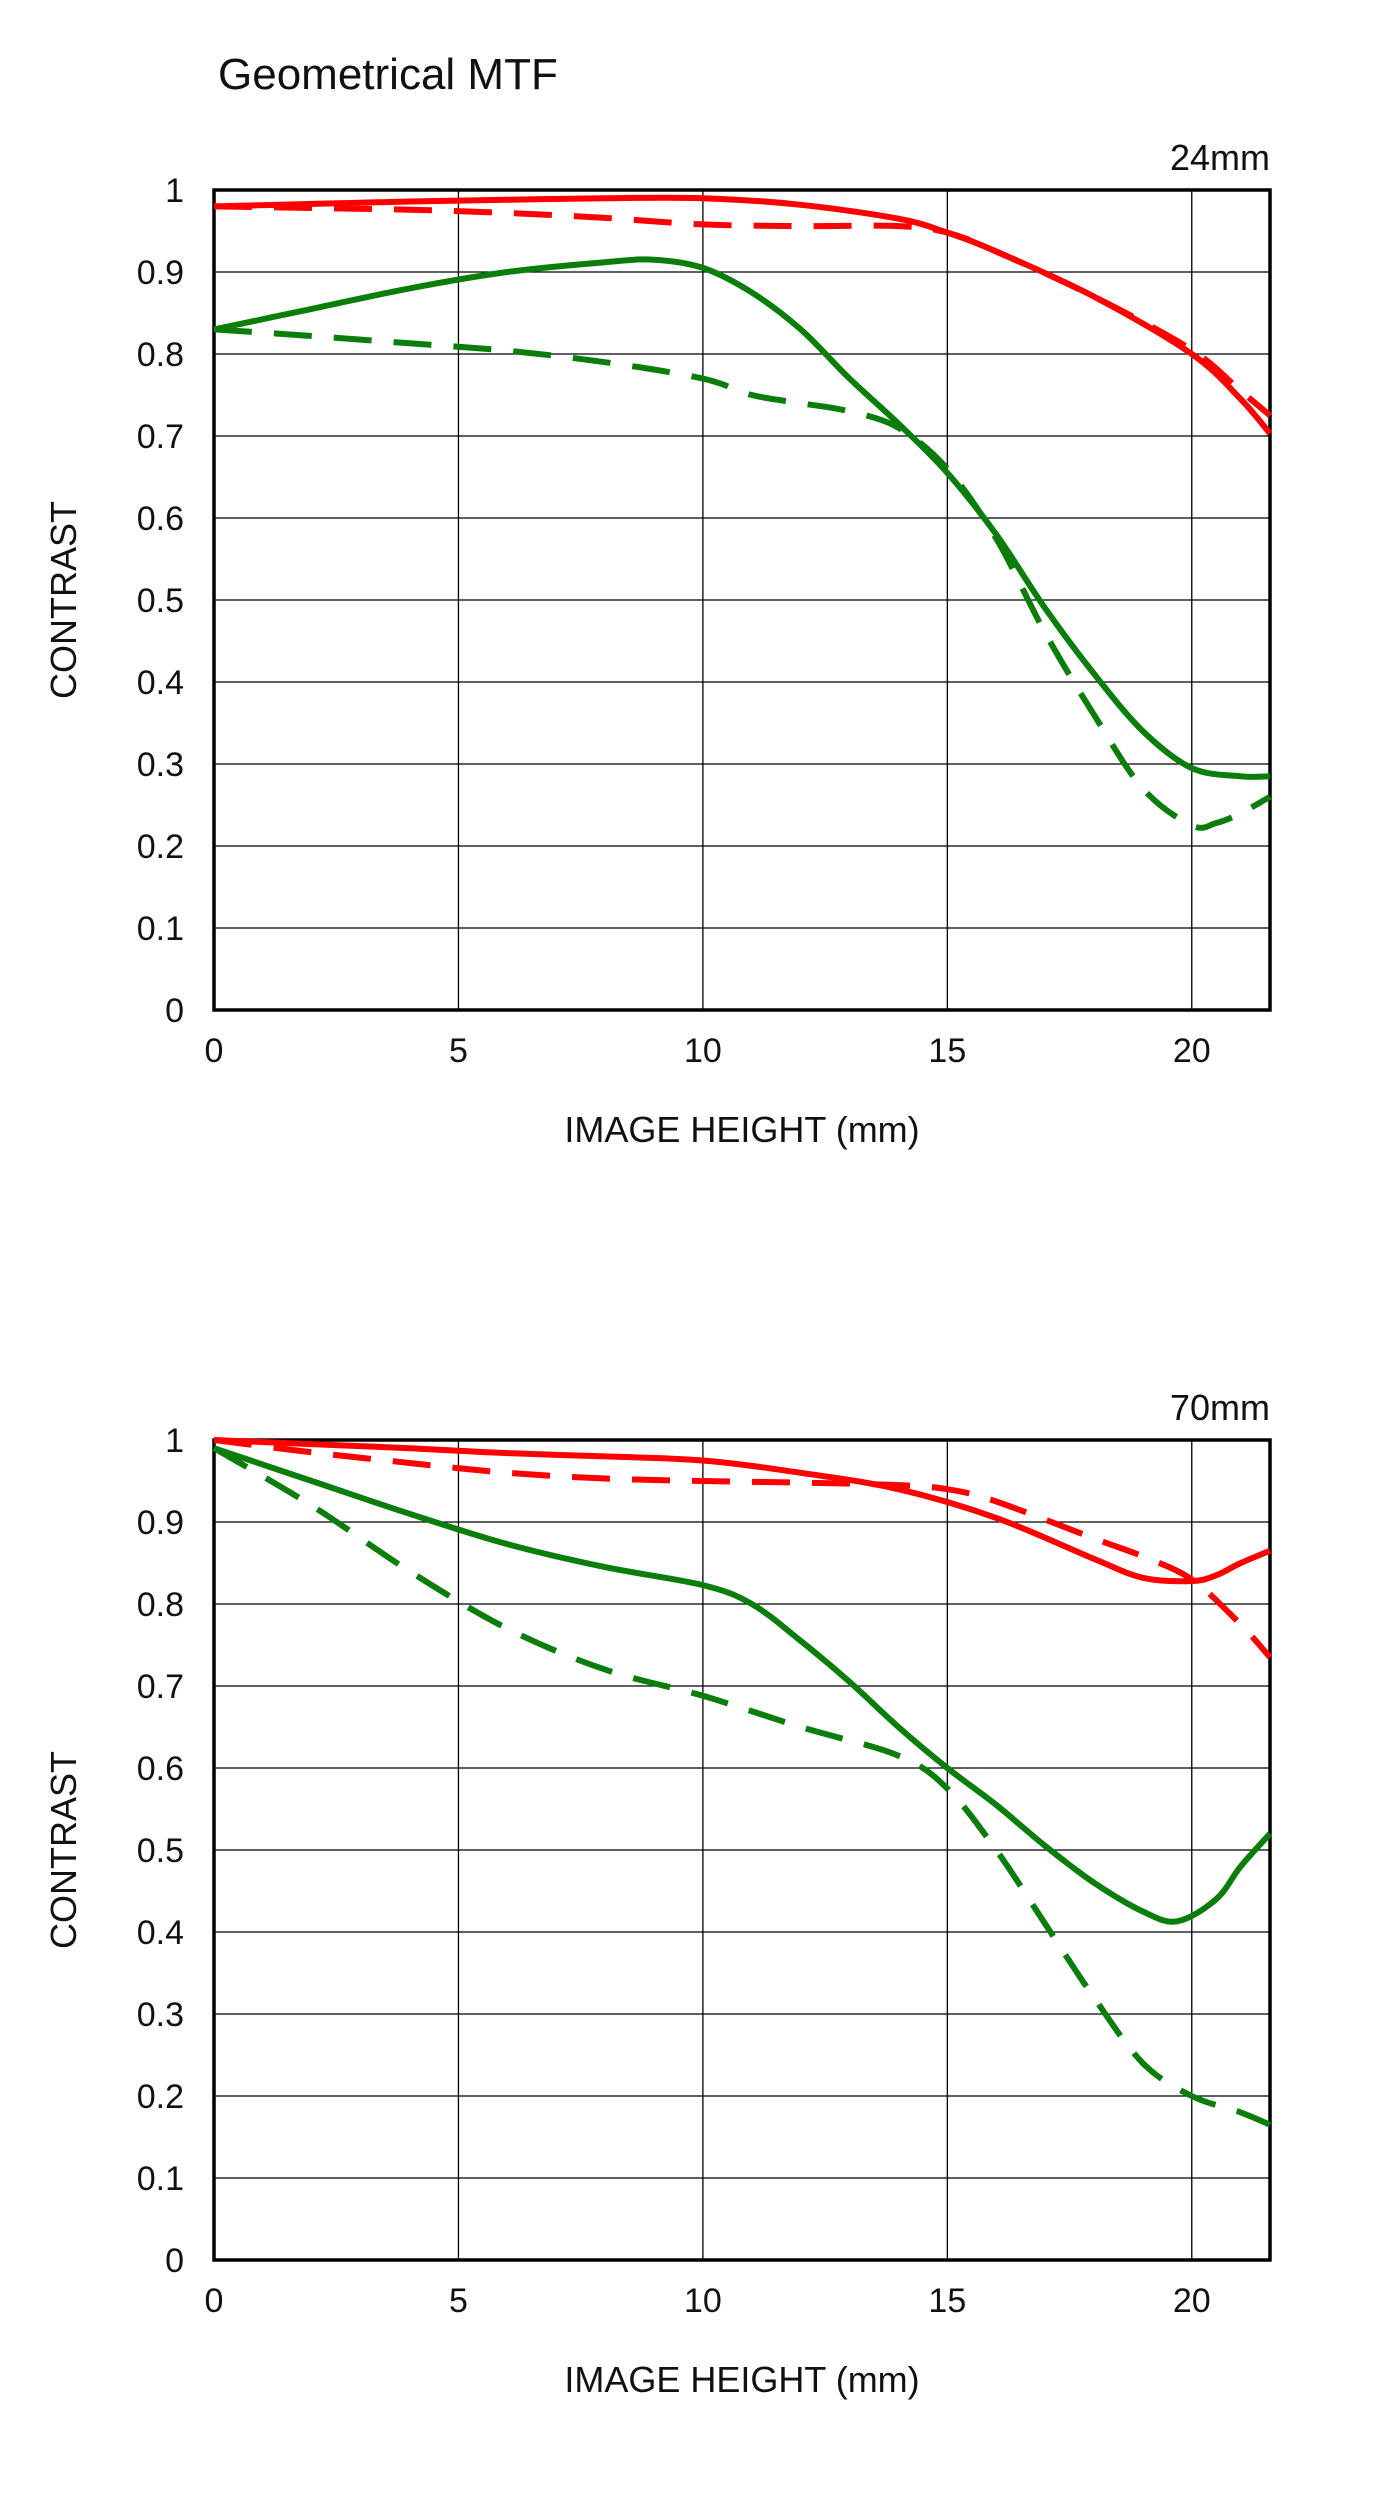 The height and width of the screenshot is (2511, 1392). What do you see at coordinates (1220, 157) in the screenshot?
I see `focal-length-label: 24mm` at bounding box center [1220, 157].